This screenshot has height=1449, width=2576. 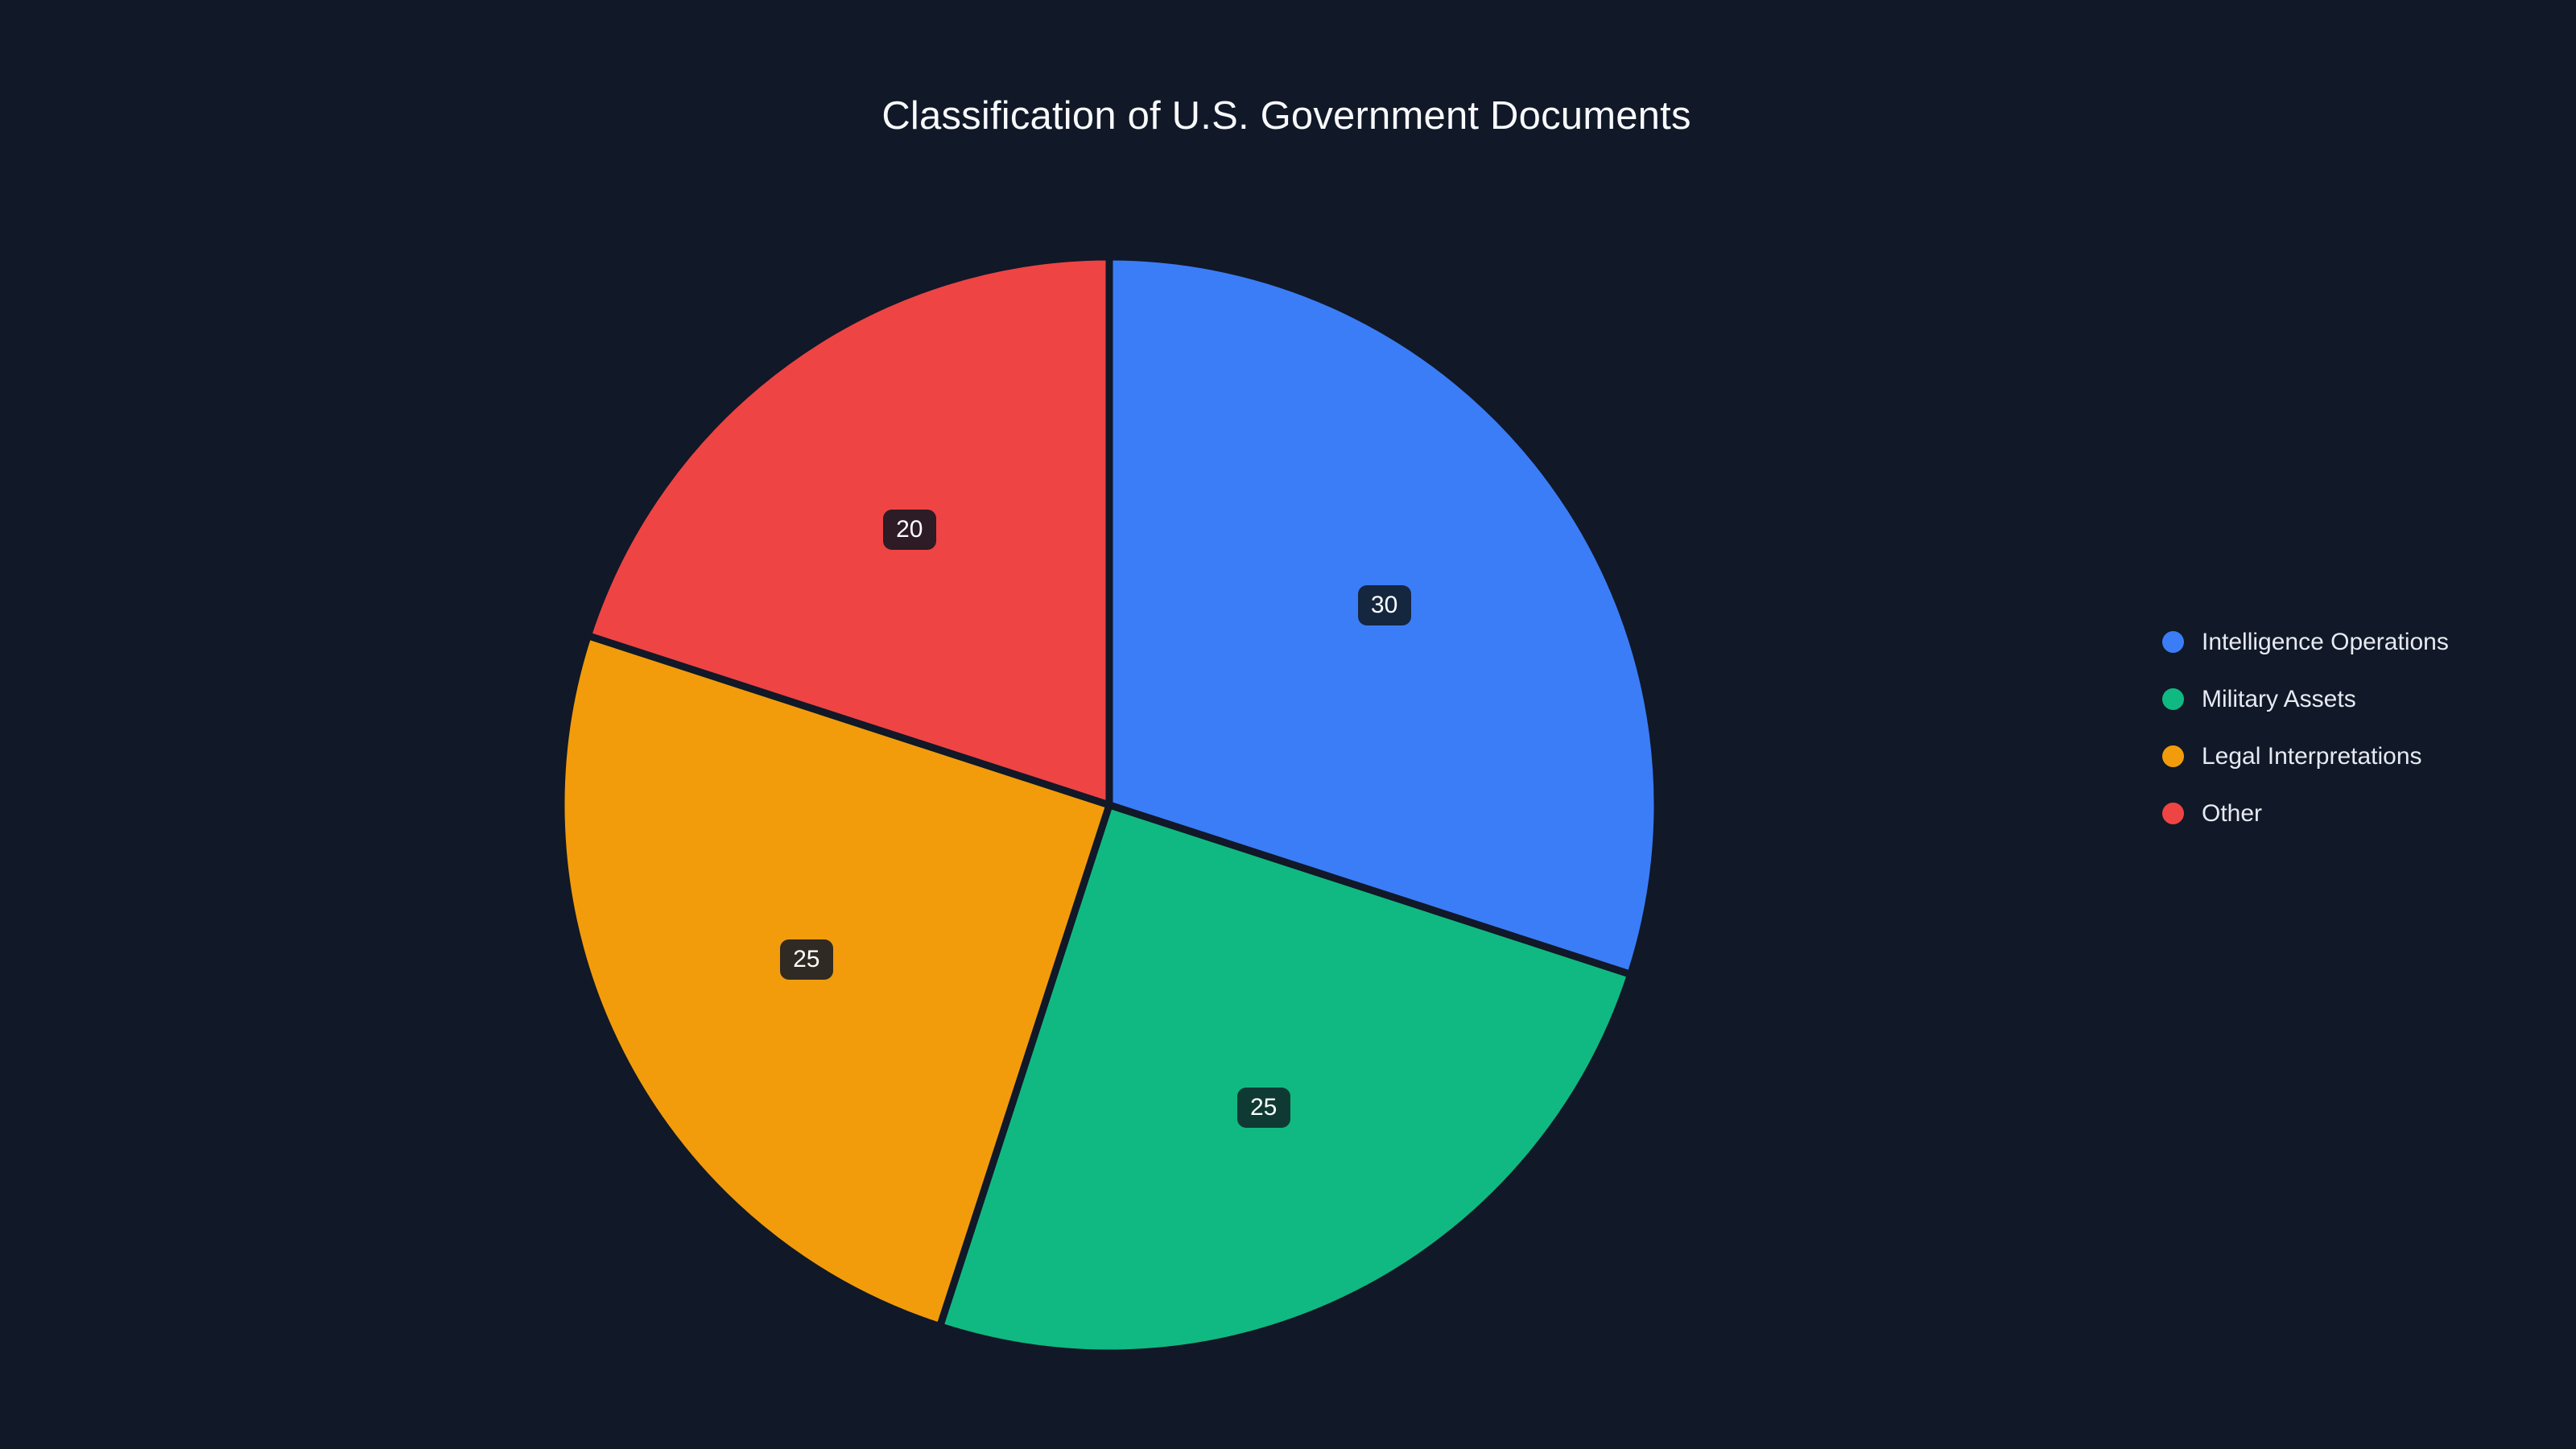 What do you see at coordinates (2232, 813) in the screenshot?
I see `legend-item-label: Other` at bounding box center [2232, 813].